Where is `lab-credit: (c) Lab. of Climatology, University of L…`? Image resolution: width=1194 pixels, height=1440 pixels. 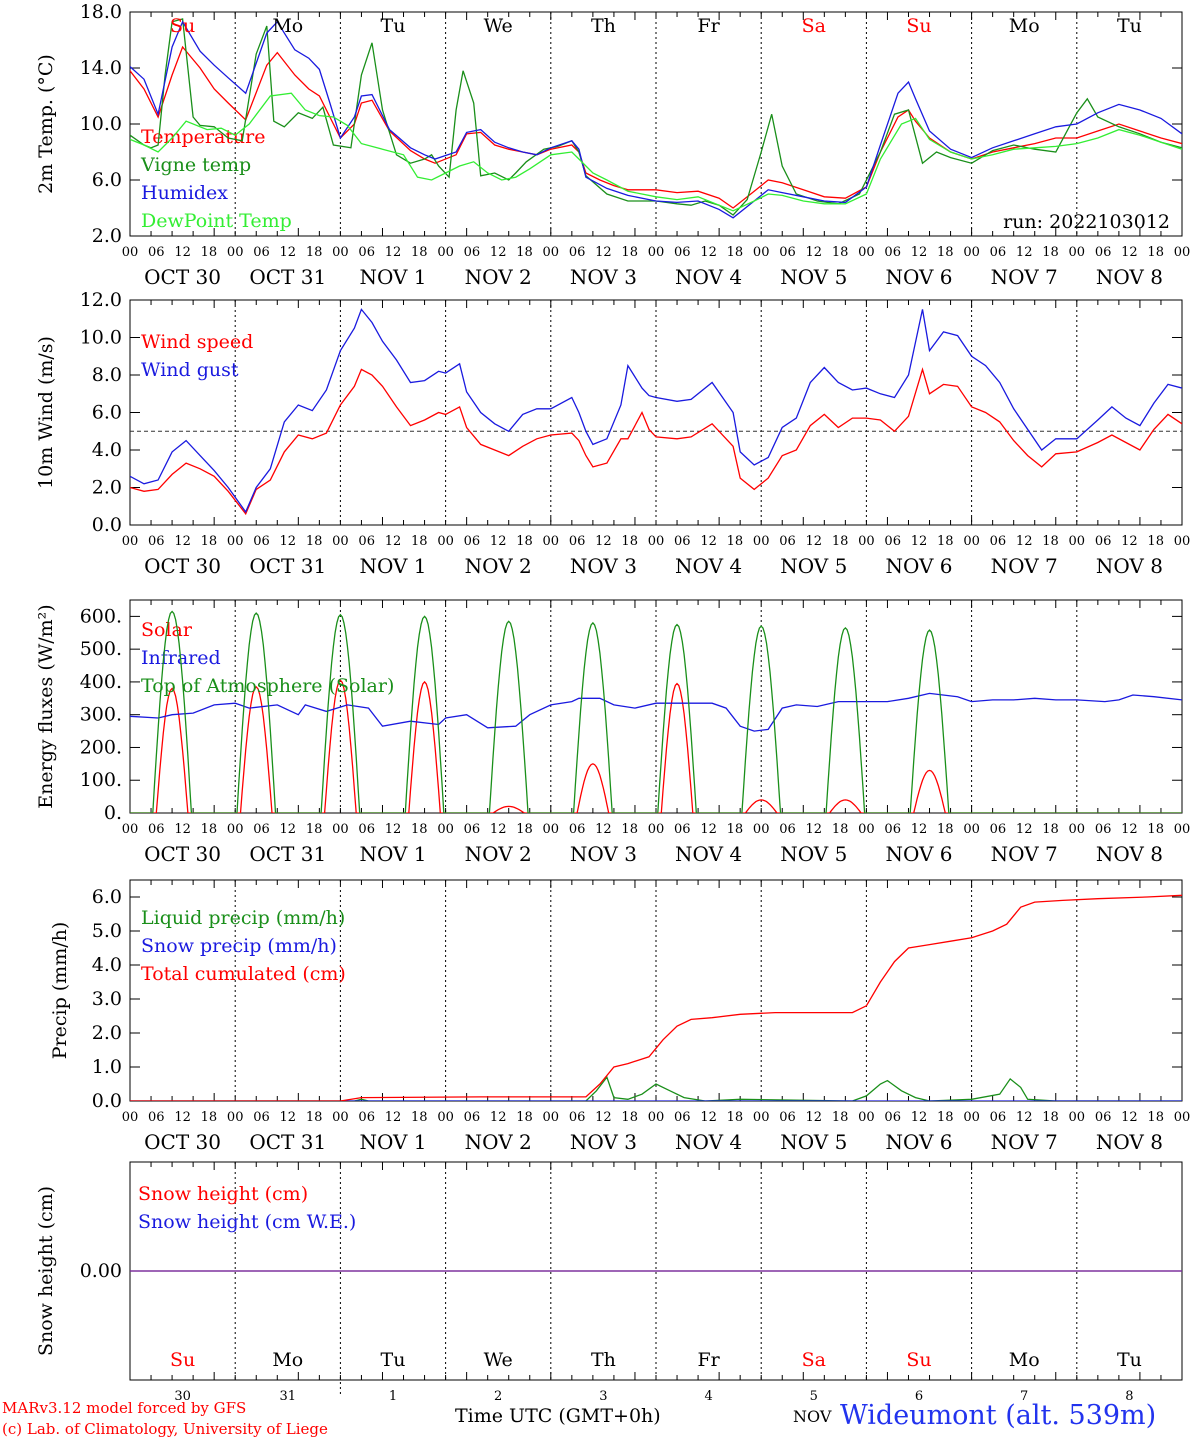 lab-credit: (c) Lab. of Climatology, University of L… is located at coordinates (165, 1429).